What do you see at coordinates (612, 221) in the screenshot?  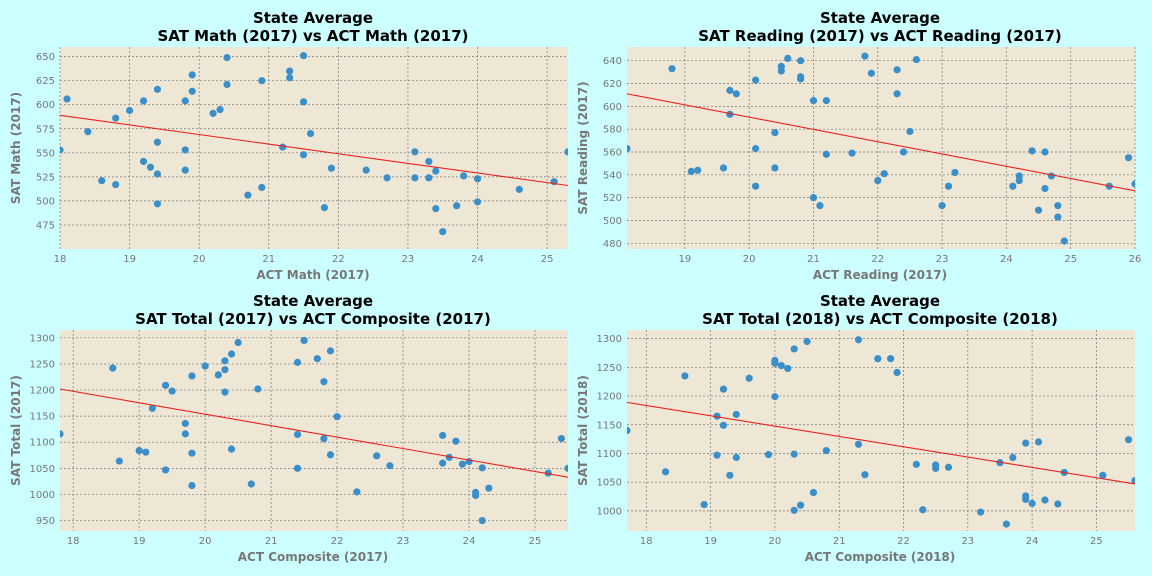 I see `y-tick-label: 500` at bounding box center [612, 221].